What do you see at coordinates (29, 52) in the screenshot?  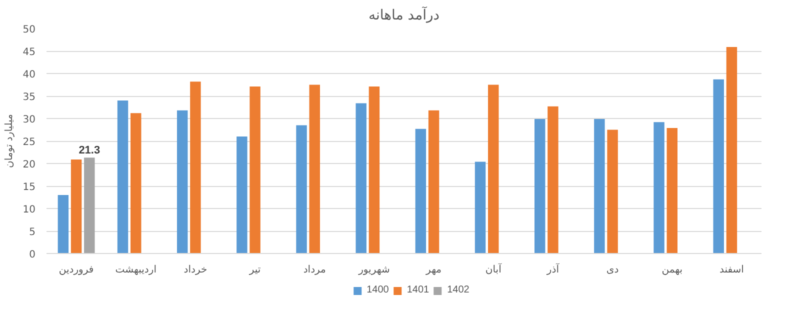 I see `y-tick-label: 45` at bounding box center [29, 52].